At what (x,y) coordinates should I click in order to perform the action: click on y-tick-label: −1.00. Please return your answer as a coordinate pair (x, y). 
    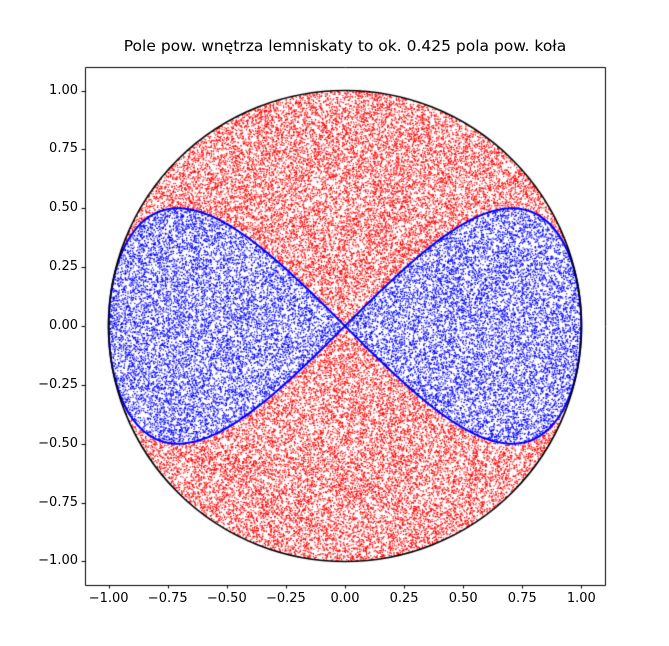
    Looking at the image, I should click on (58, 561).